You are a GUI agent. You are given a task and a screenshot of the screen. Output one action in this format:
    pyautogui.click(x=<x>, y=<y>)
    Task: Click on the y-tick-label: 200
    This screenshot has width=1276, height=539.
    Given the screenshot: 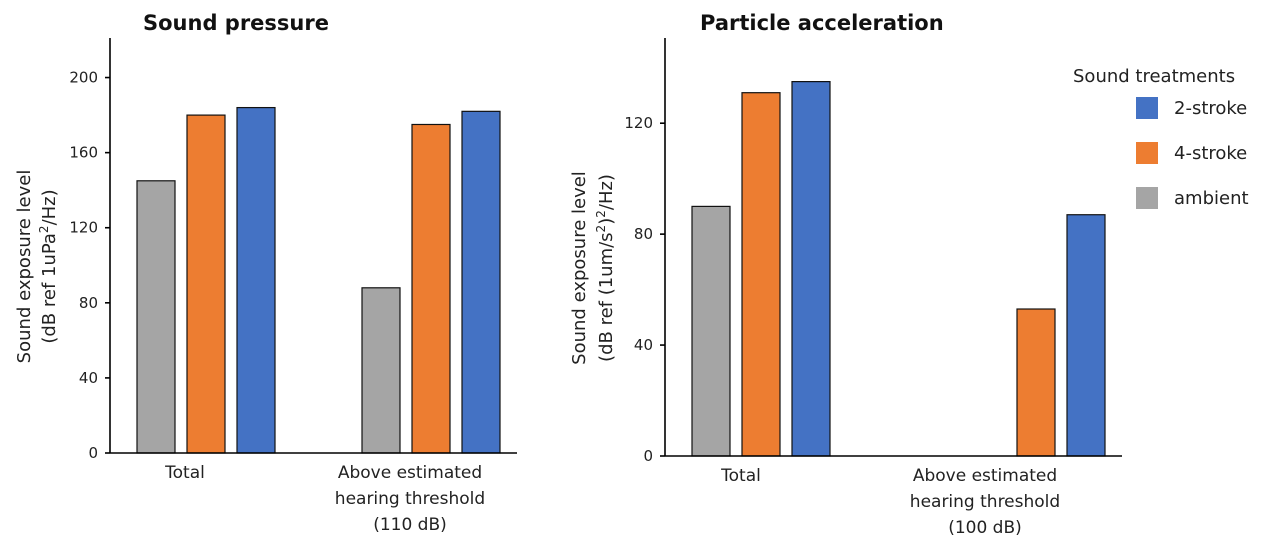 What is the action you would take?
    pyautogui.click(x=83, y=78)
    